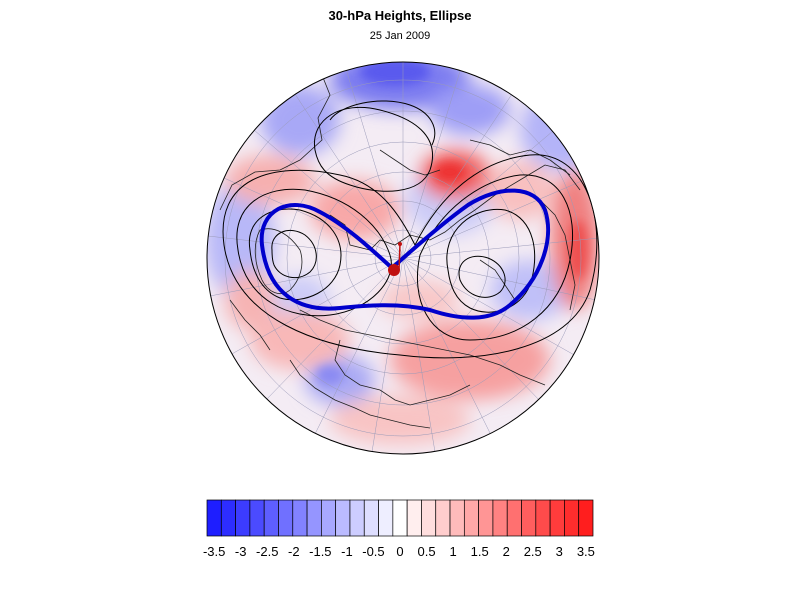 This screenshot has width=800, height=600. Describe the element at coordinates (506, 551) in the screenshot. I see `colorbar-tick-label: 2` at that location.